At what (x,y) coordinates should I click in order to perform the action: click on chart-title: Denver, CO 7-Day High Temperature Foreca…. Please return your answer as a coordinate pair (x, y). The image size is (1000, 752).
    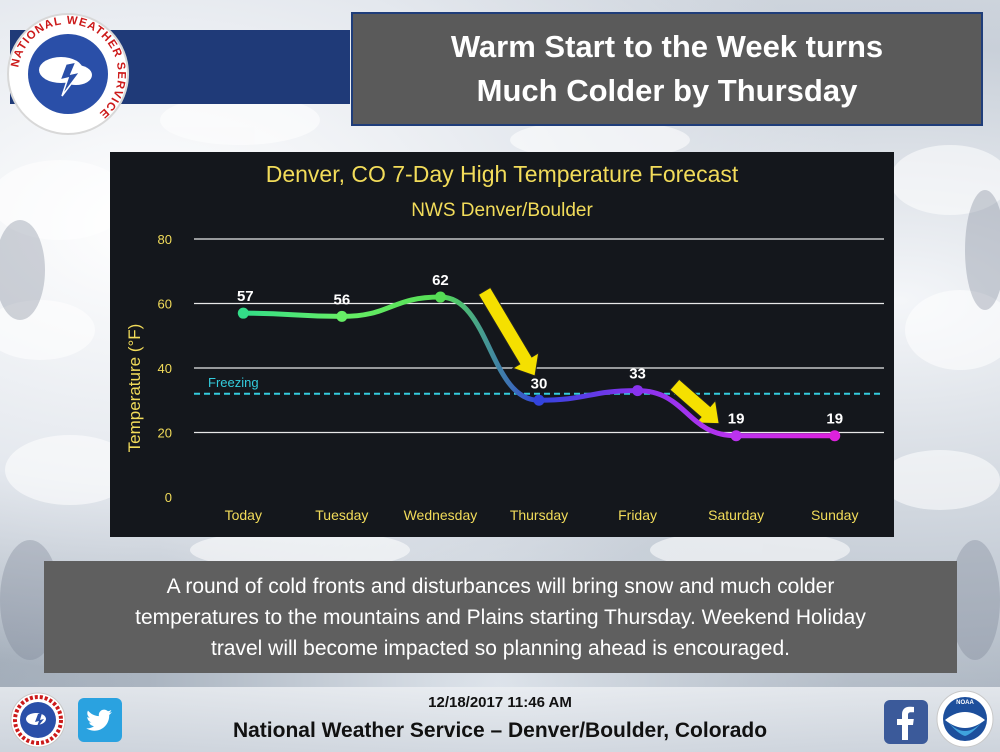
    Looking at the image, I should click on (502, 174).